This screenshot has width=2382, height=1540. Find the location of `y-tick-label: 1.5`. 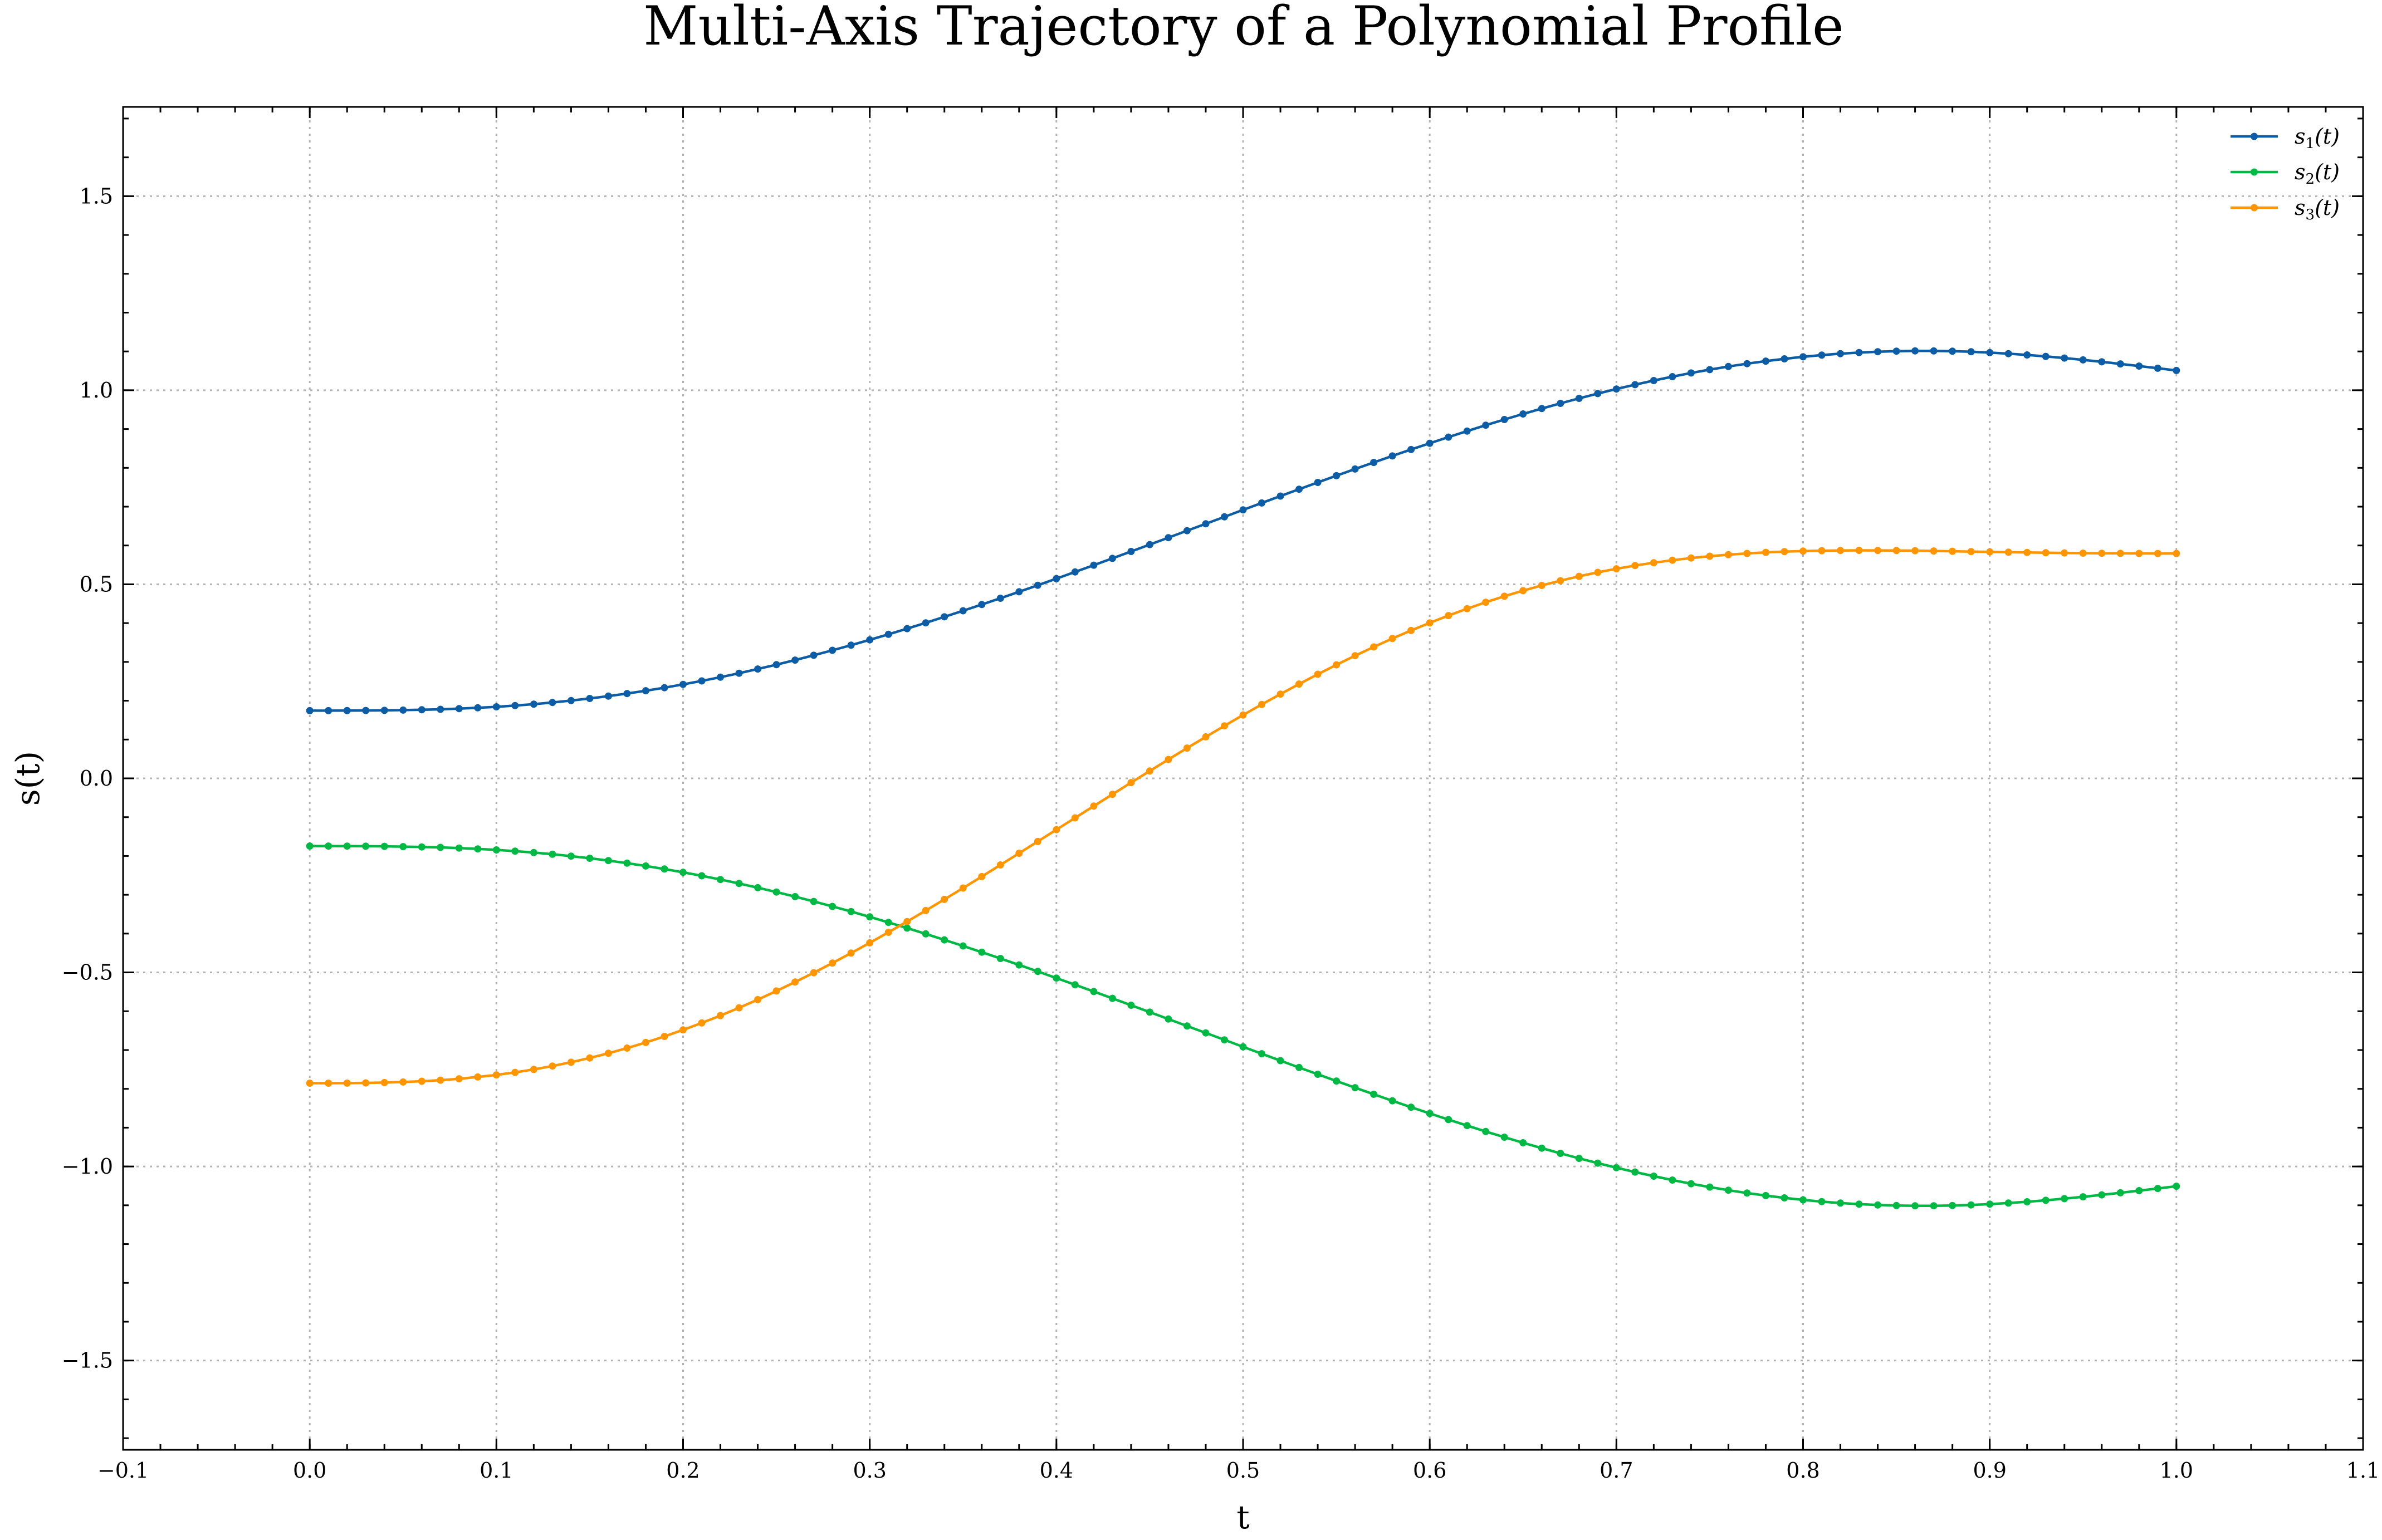

y-tick-label: 1.5 is located at coordinates (96, 196).